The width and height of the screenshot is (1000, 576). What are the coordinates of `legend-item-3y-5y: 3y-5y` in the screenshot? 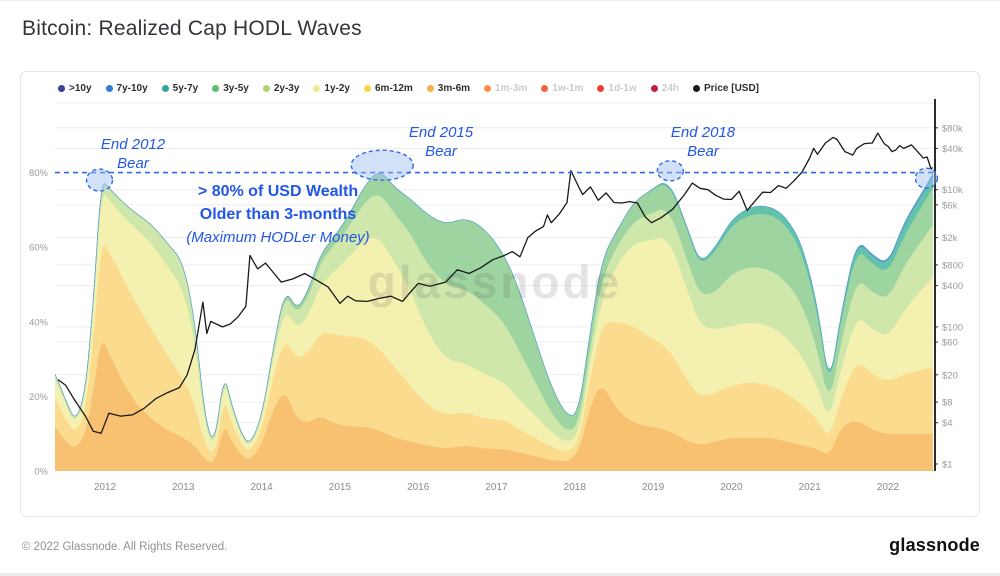 It's located at (230, 88).